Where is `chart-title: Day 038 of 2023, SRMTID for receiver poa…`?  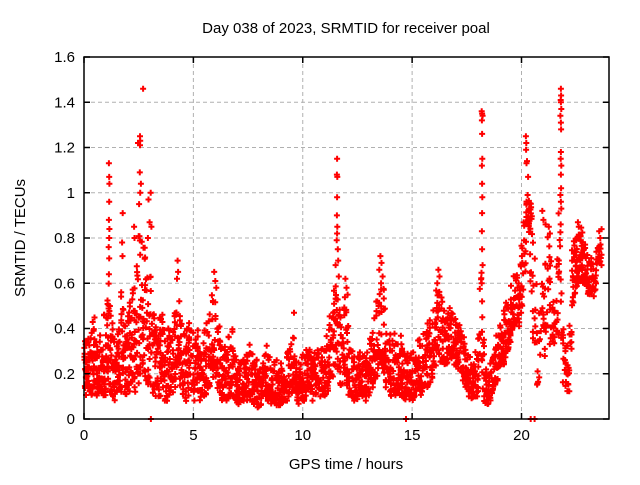
chart-title: Day 038 of 2023, SRMTID for receiver poa… is located at coordinates (346, 28).